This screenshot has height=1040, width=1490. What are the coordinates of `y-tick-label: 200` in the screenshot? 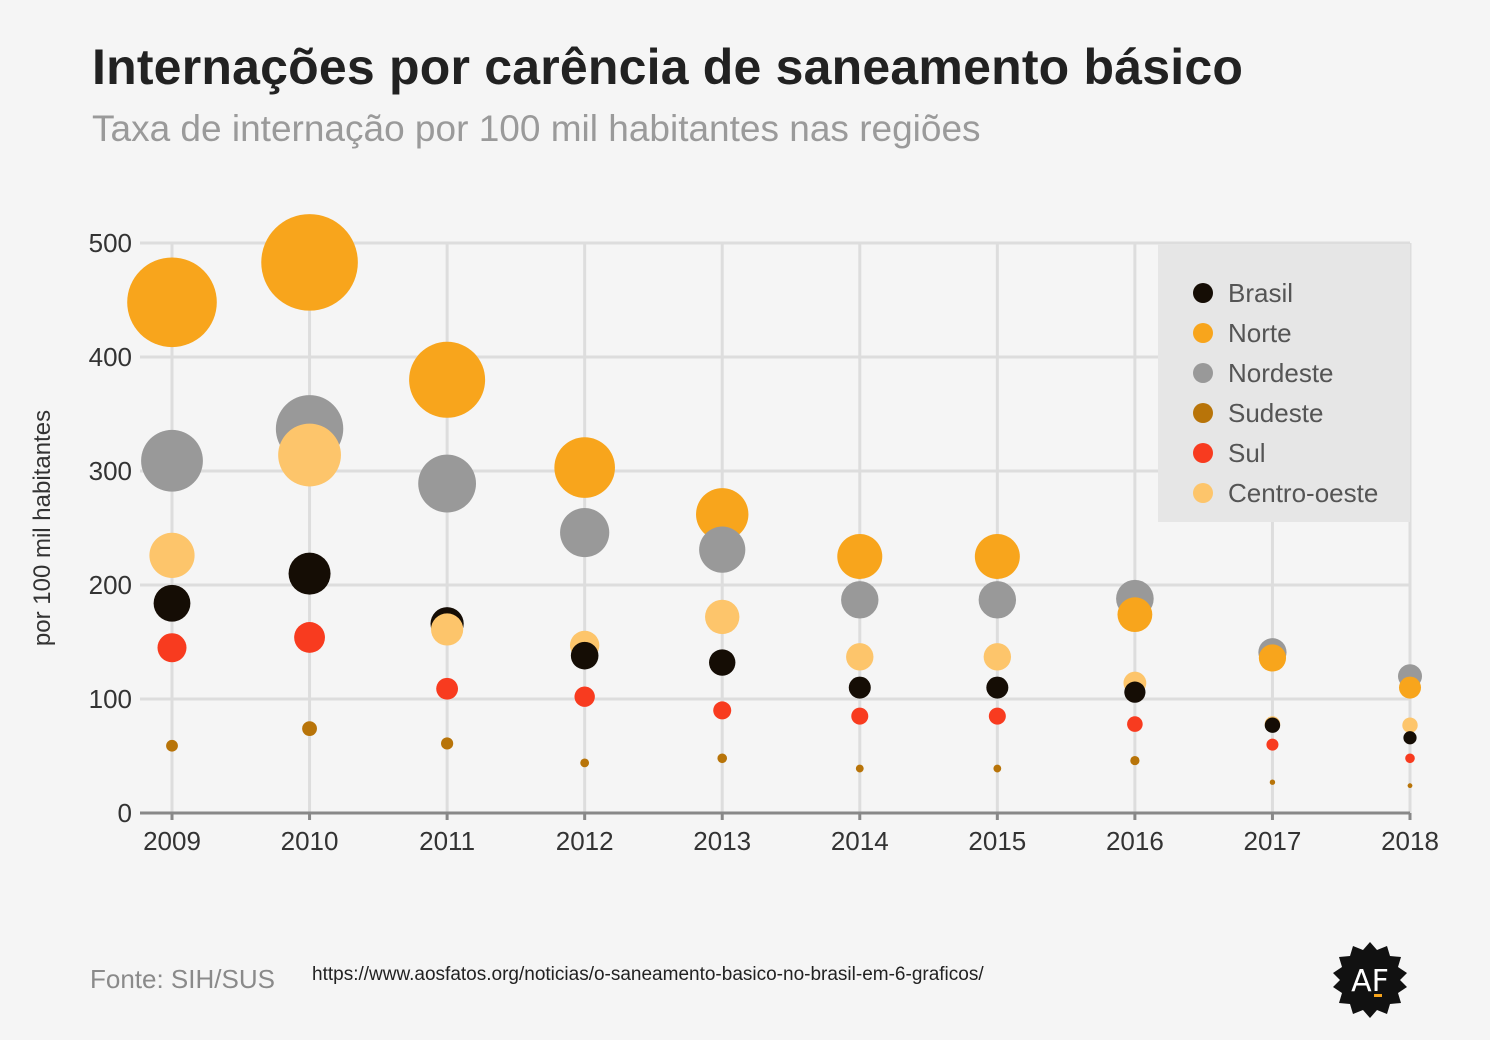 It's located at (110, 585).